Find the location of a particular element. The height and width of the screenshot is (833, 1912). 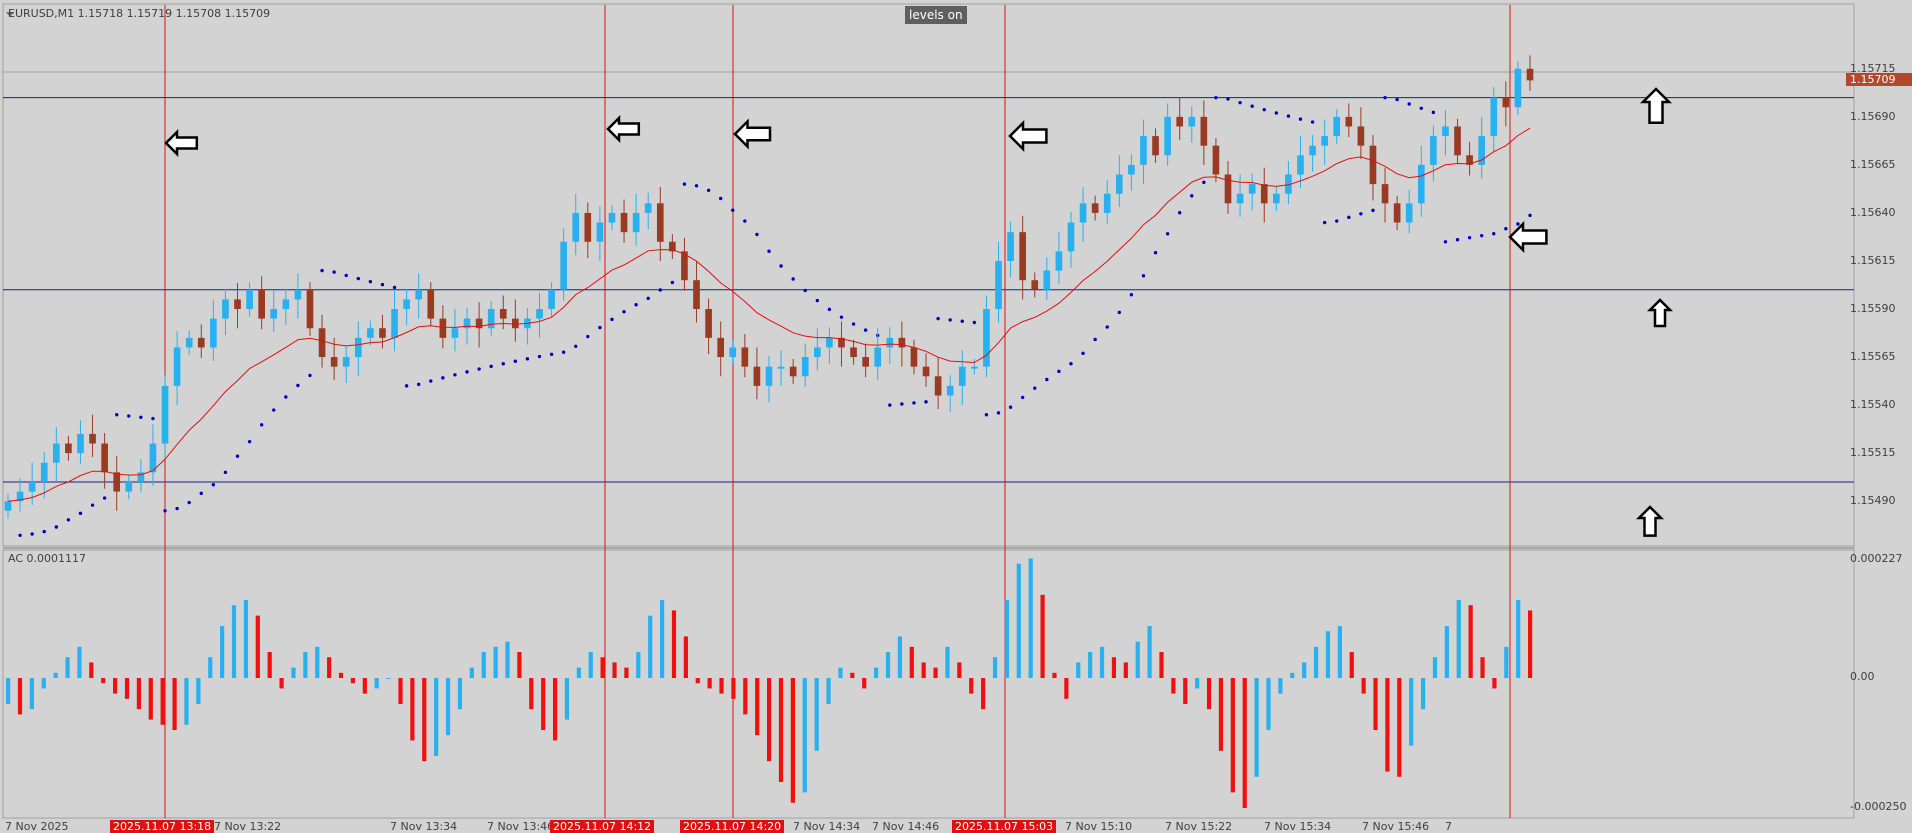

left-arrow-icon is located at coordinates (1528, 237).